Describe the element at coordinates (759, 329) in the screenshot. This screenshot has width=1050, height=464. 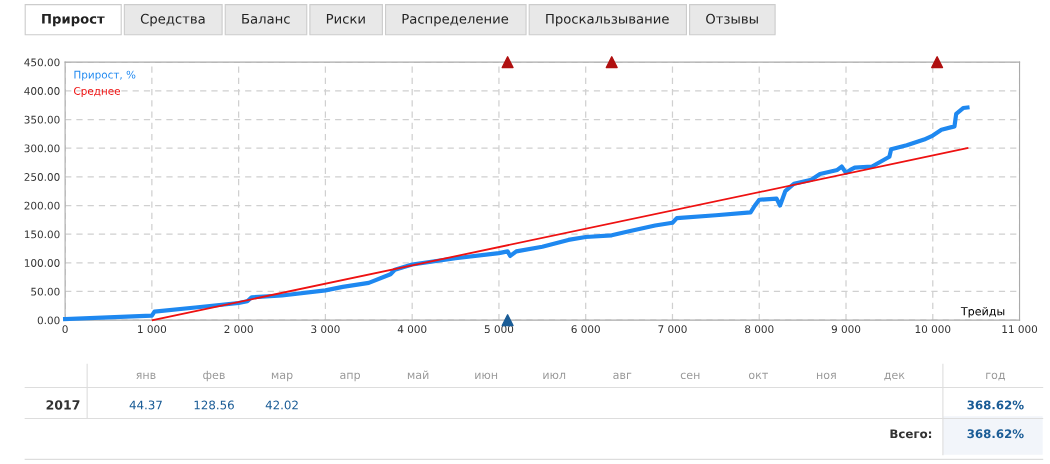
I see `x-tick-label: 8 000` at that location.